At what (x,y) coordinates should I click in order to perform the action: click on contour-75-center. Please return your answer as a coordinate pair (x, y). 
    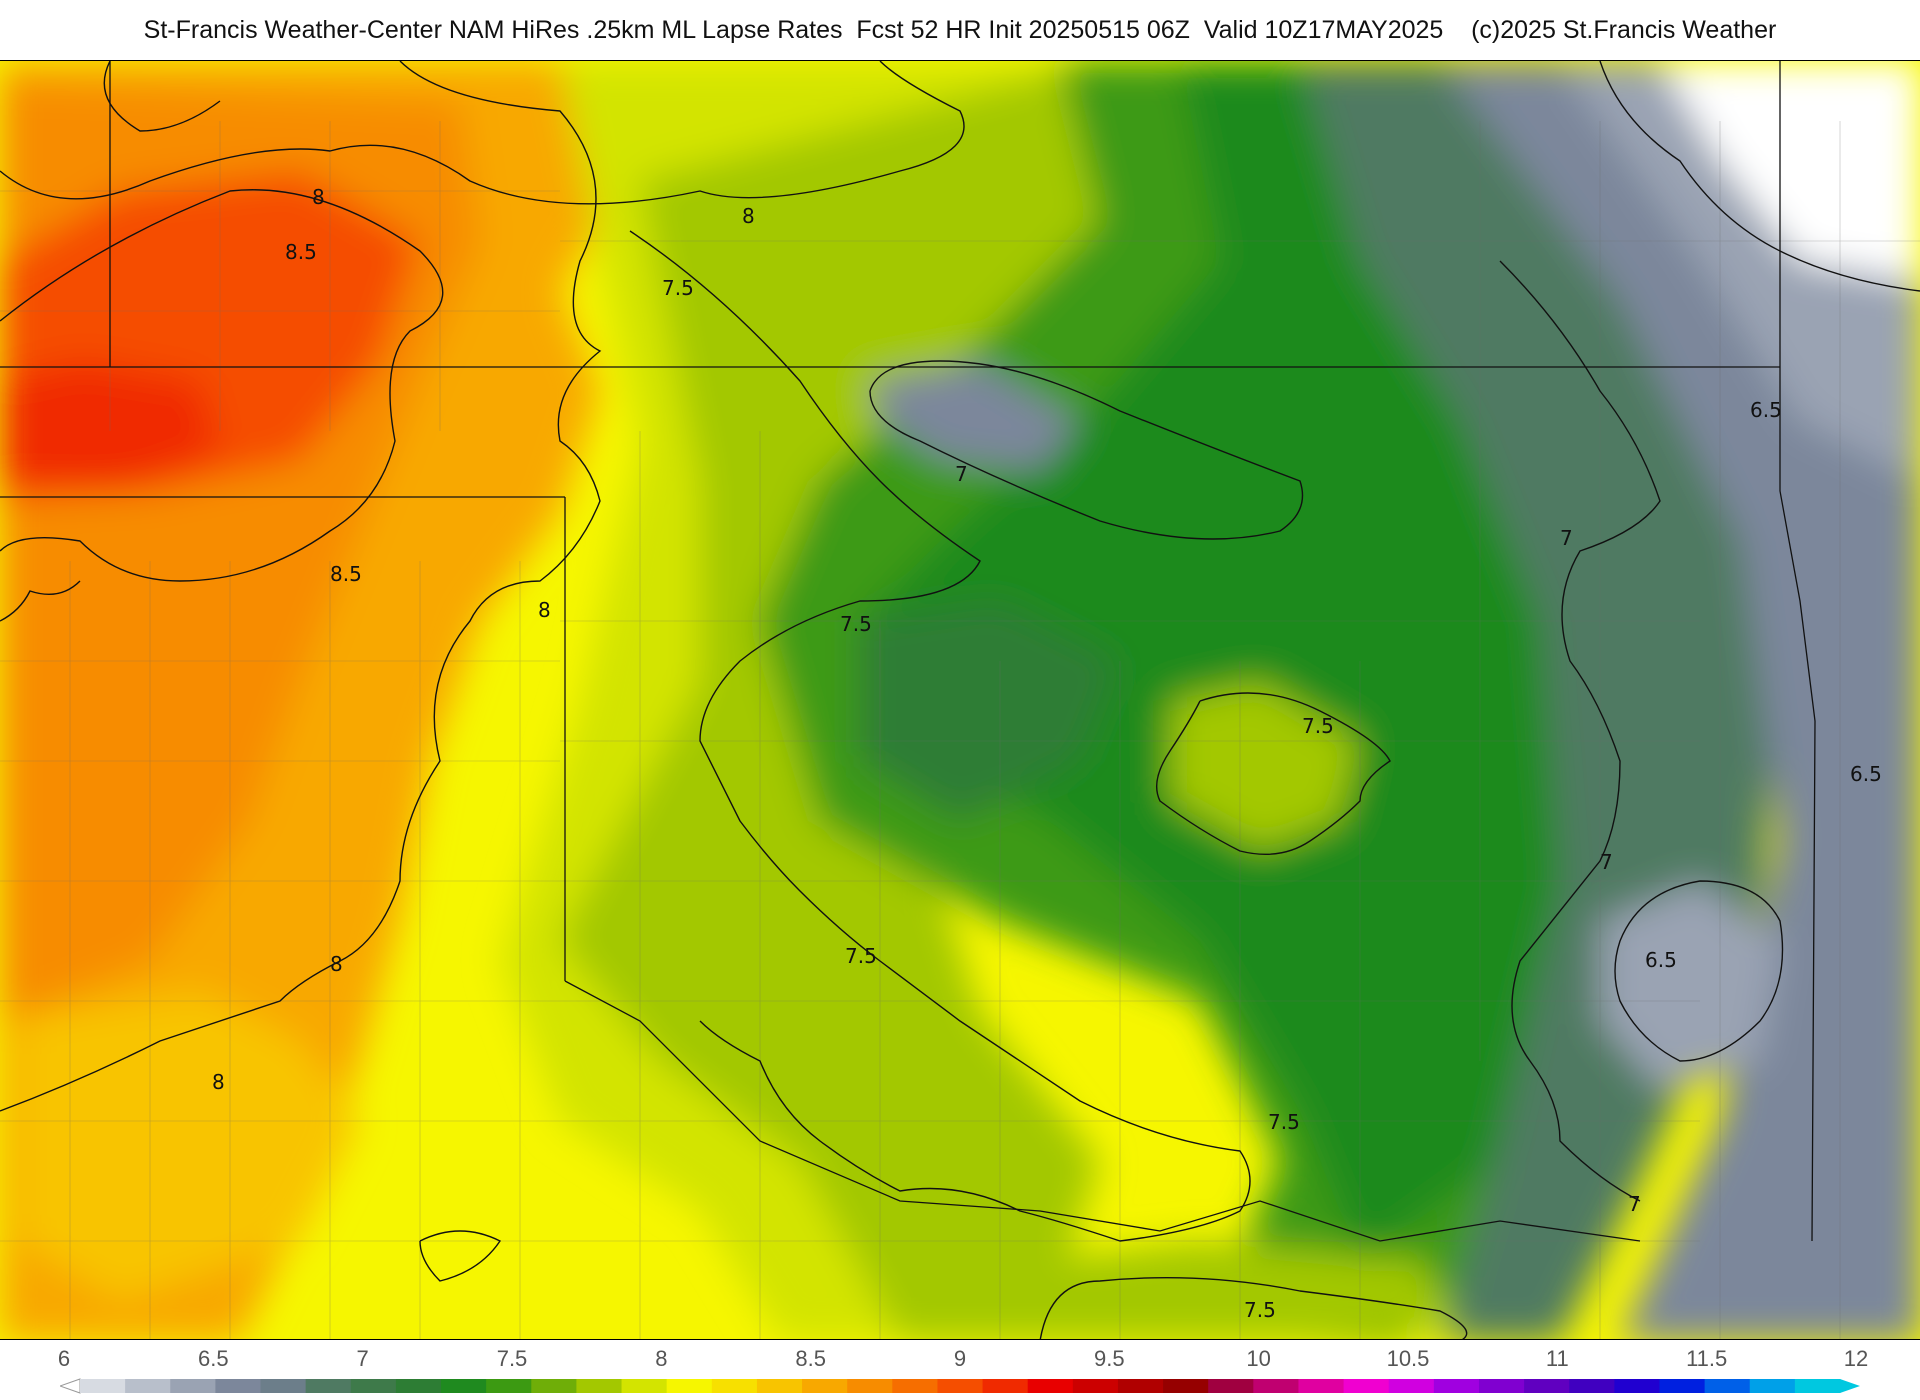
    Looking at the image, I should click on (1273, 774).